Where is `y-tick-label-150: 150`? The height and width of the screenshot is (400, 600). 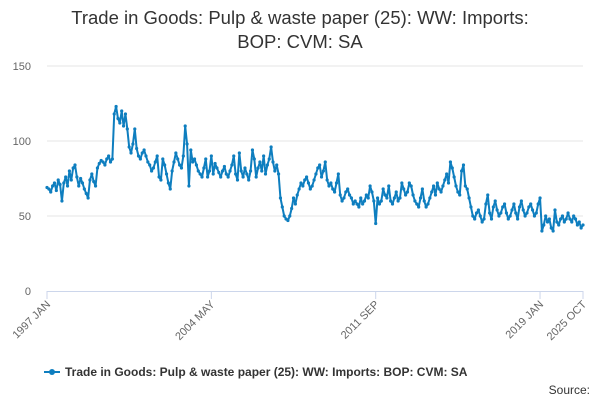 y-tick-label-150: 150 is located at coordinates (22, 67).